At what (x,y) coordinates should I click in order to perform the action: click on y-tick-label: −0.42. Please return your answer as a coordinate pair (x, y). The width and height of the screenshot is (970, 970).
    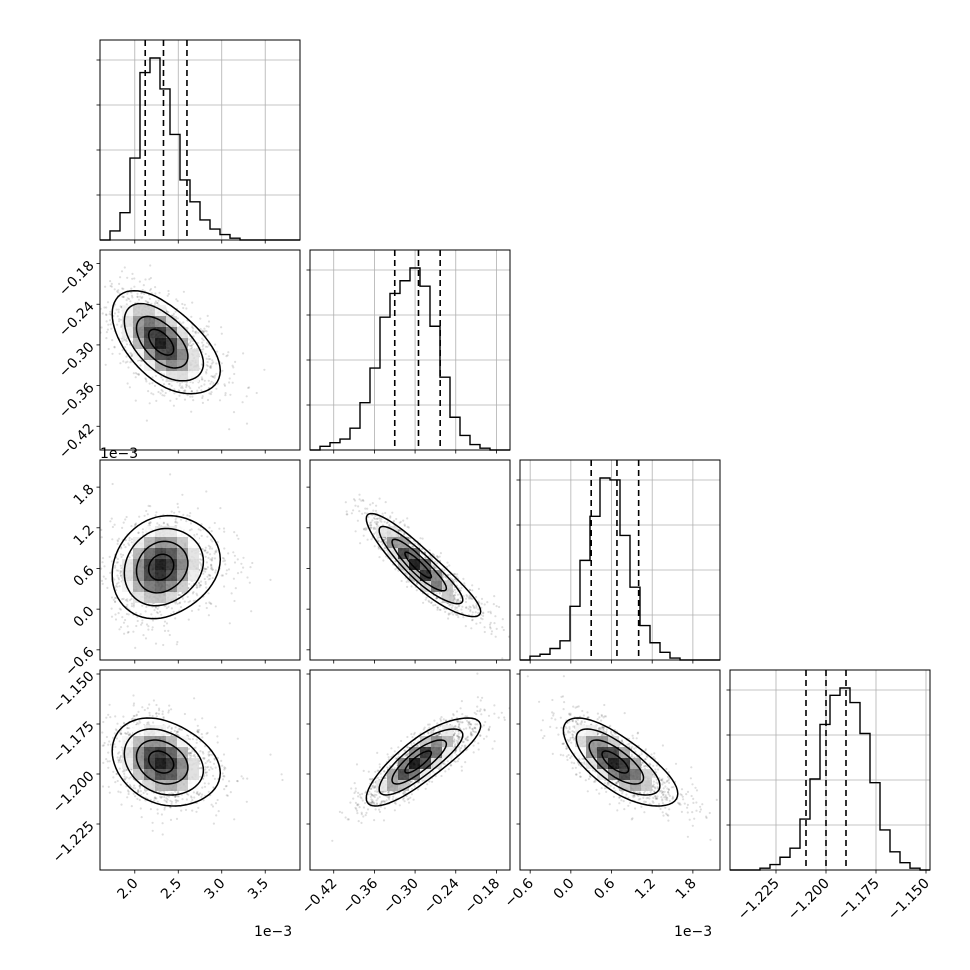
    Looking at the image, I should click on (77, 442).